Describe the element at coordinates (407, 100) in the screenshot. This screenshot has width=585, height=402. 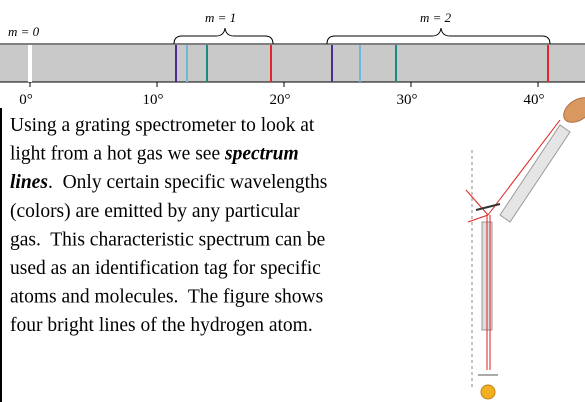
I see `tick-label: 30°` at that location.